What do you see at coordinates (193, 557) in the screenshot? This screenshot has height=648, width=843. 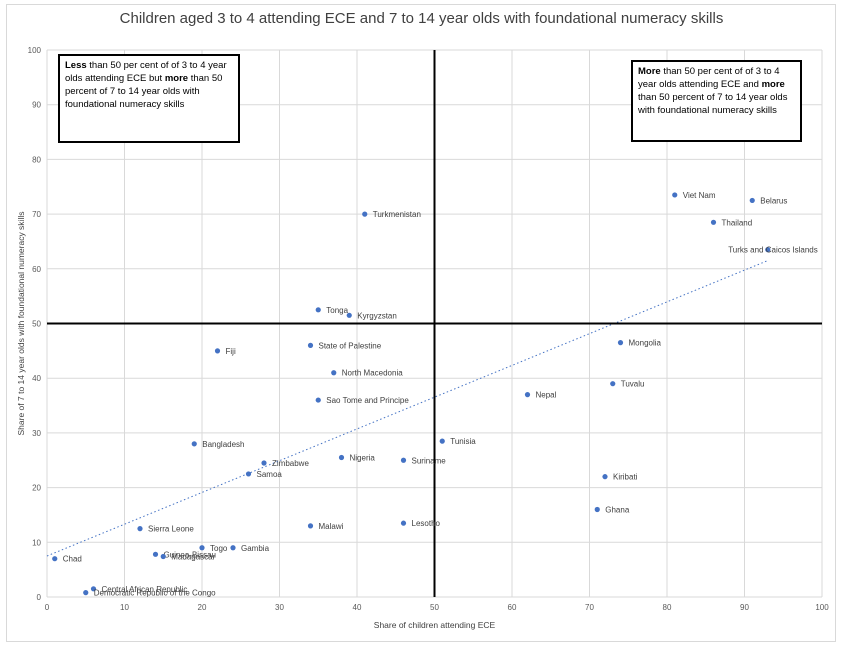 I see `point-label-28: Madagascar` at bounding box center [193, 557].